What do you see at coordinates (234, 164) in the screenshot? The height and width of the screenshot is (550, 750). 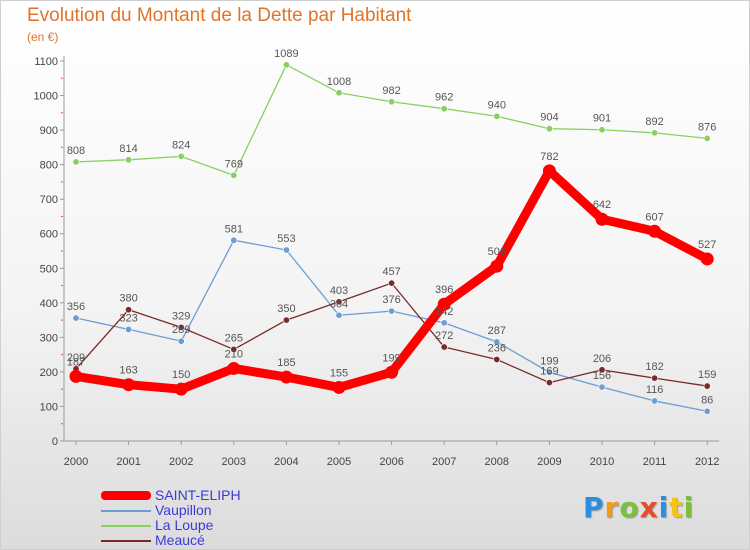 I see `data-label: 769` at bounding box center [234, 164].